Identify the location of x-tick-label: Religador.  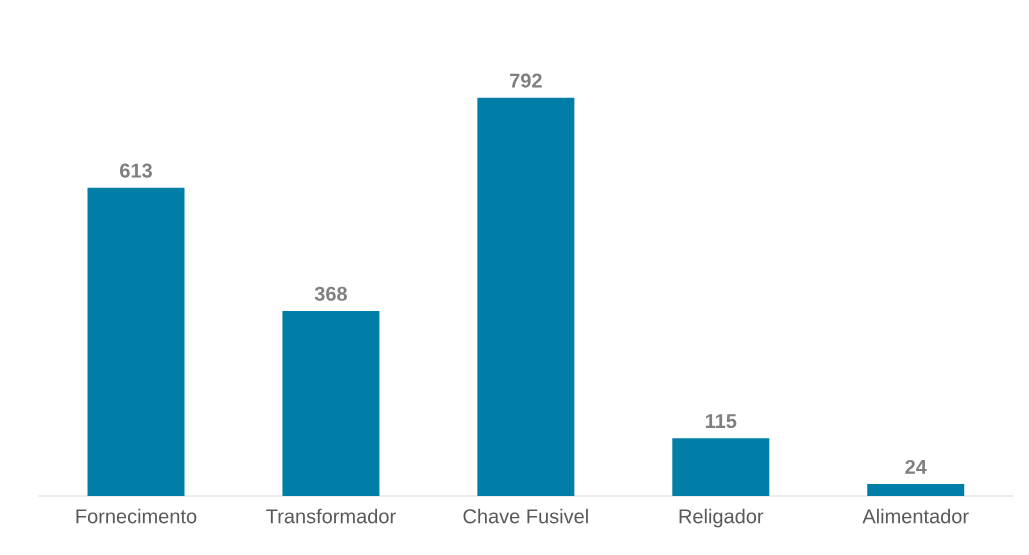
(721, 518).